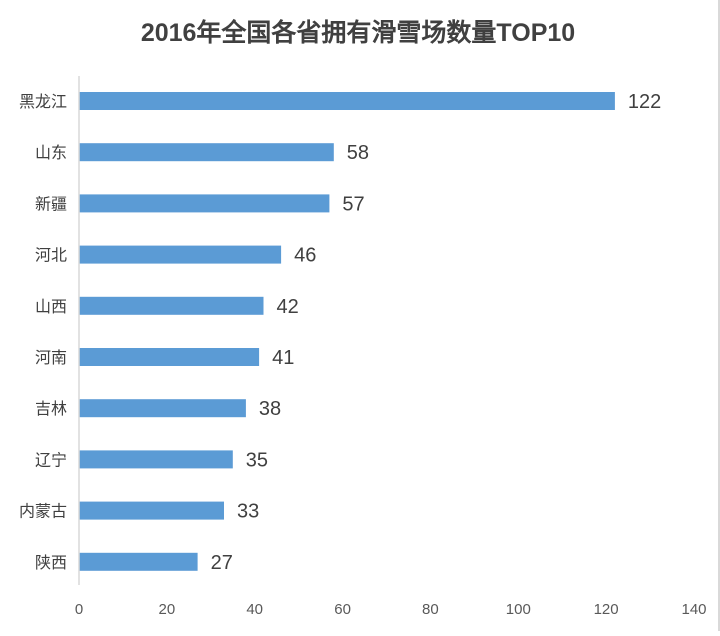  What do you see at coordinates (51, 203) in the screenshot?
I see `category-label: 新疆` at bounding box center [51, 203].